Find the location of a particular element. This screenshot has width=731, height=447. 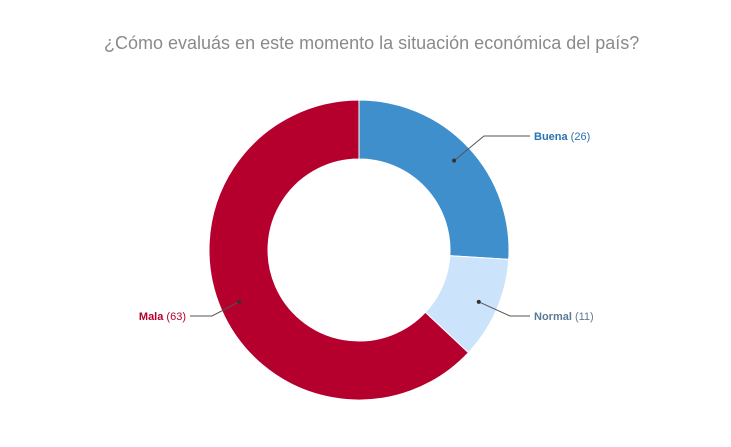

slice-label-value: (63) is located at coordinates (174, 317).